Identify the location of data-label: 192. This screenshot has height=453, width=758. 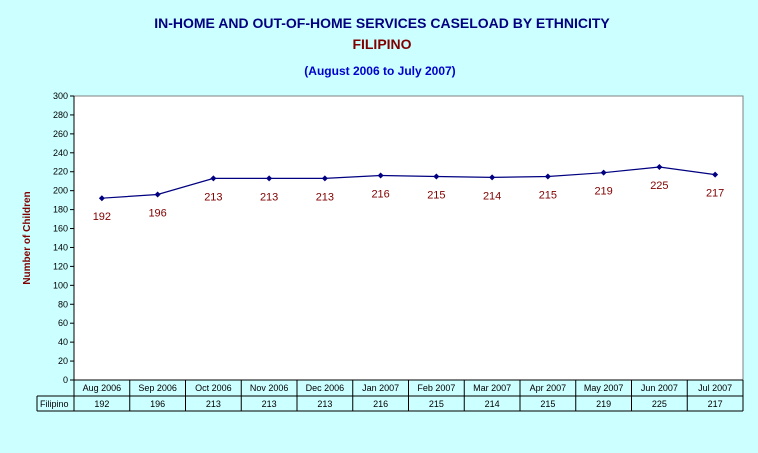
(102, 217).